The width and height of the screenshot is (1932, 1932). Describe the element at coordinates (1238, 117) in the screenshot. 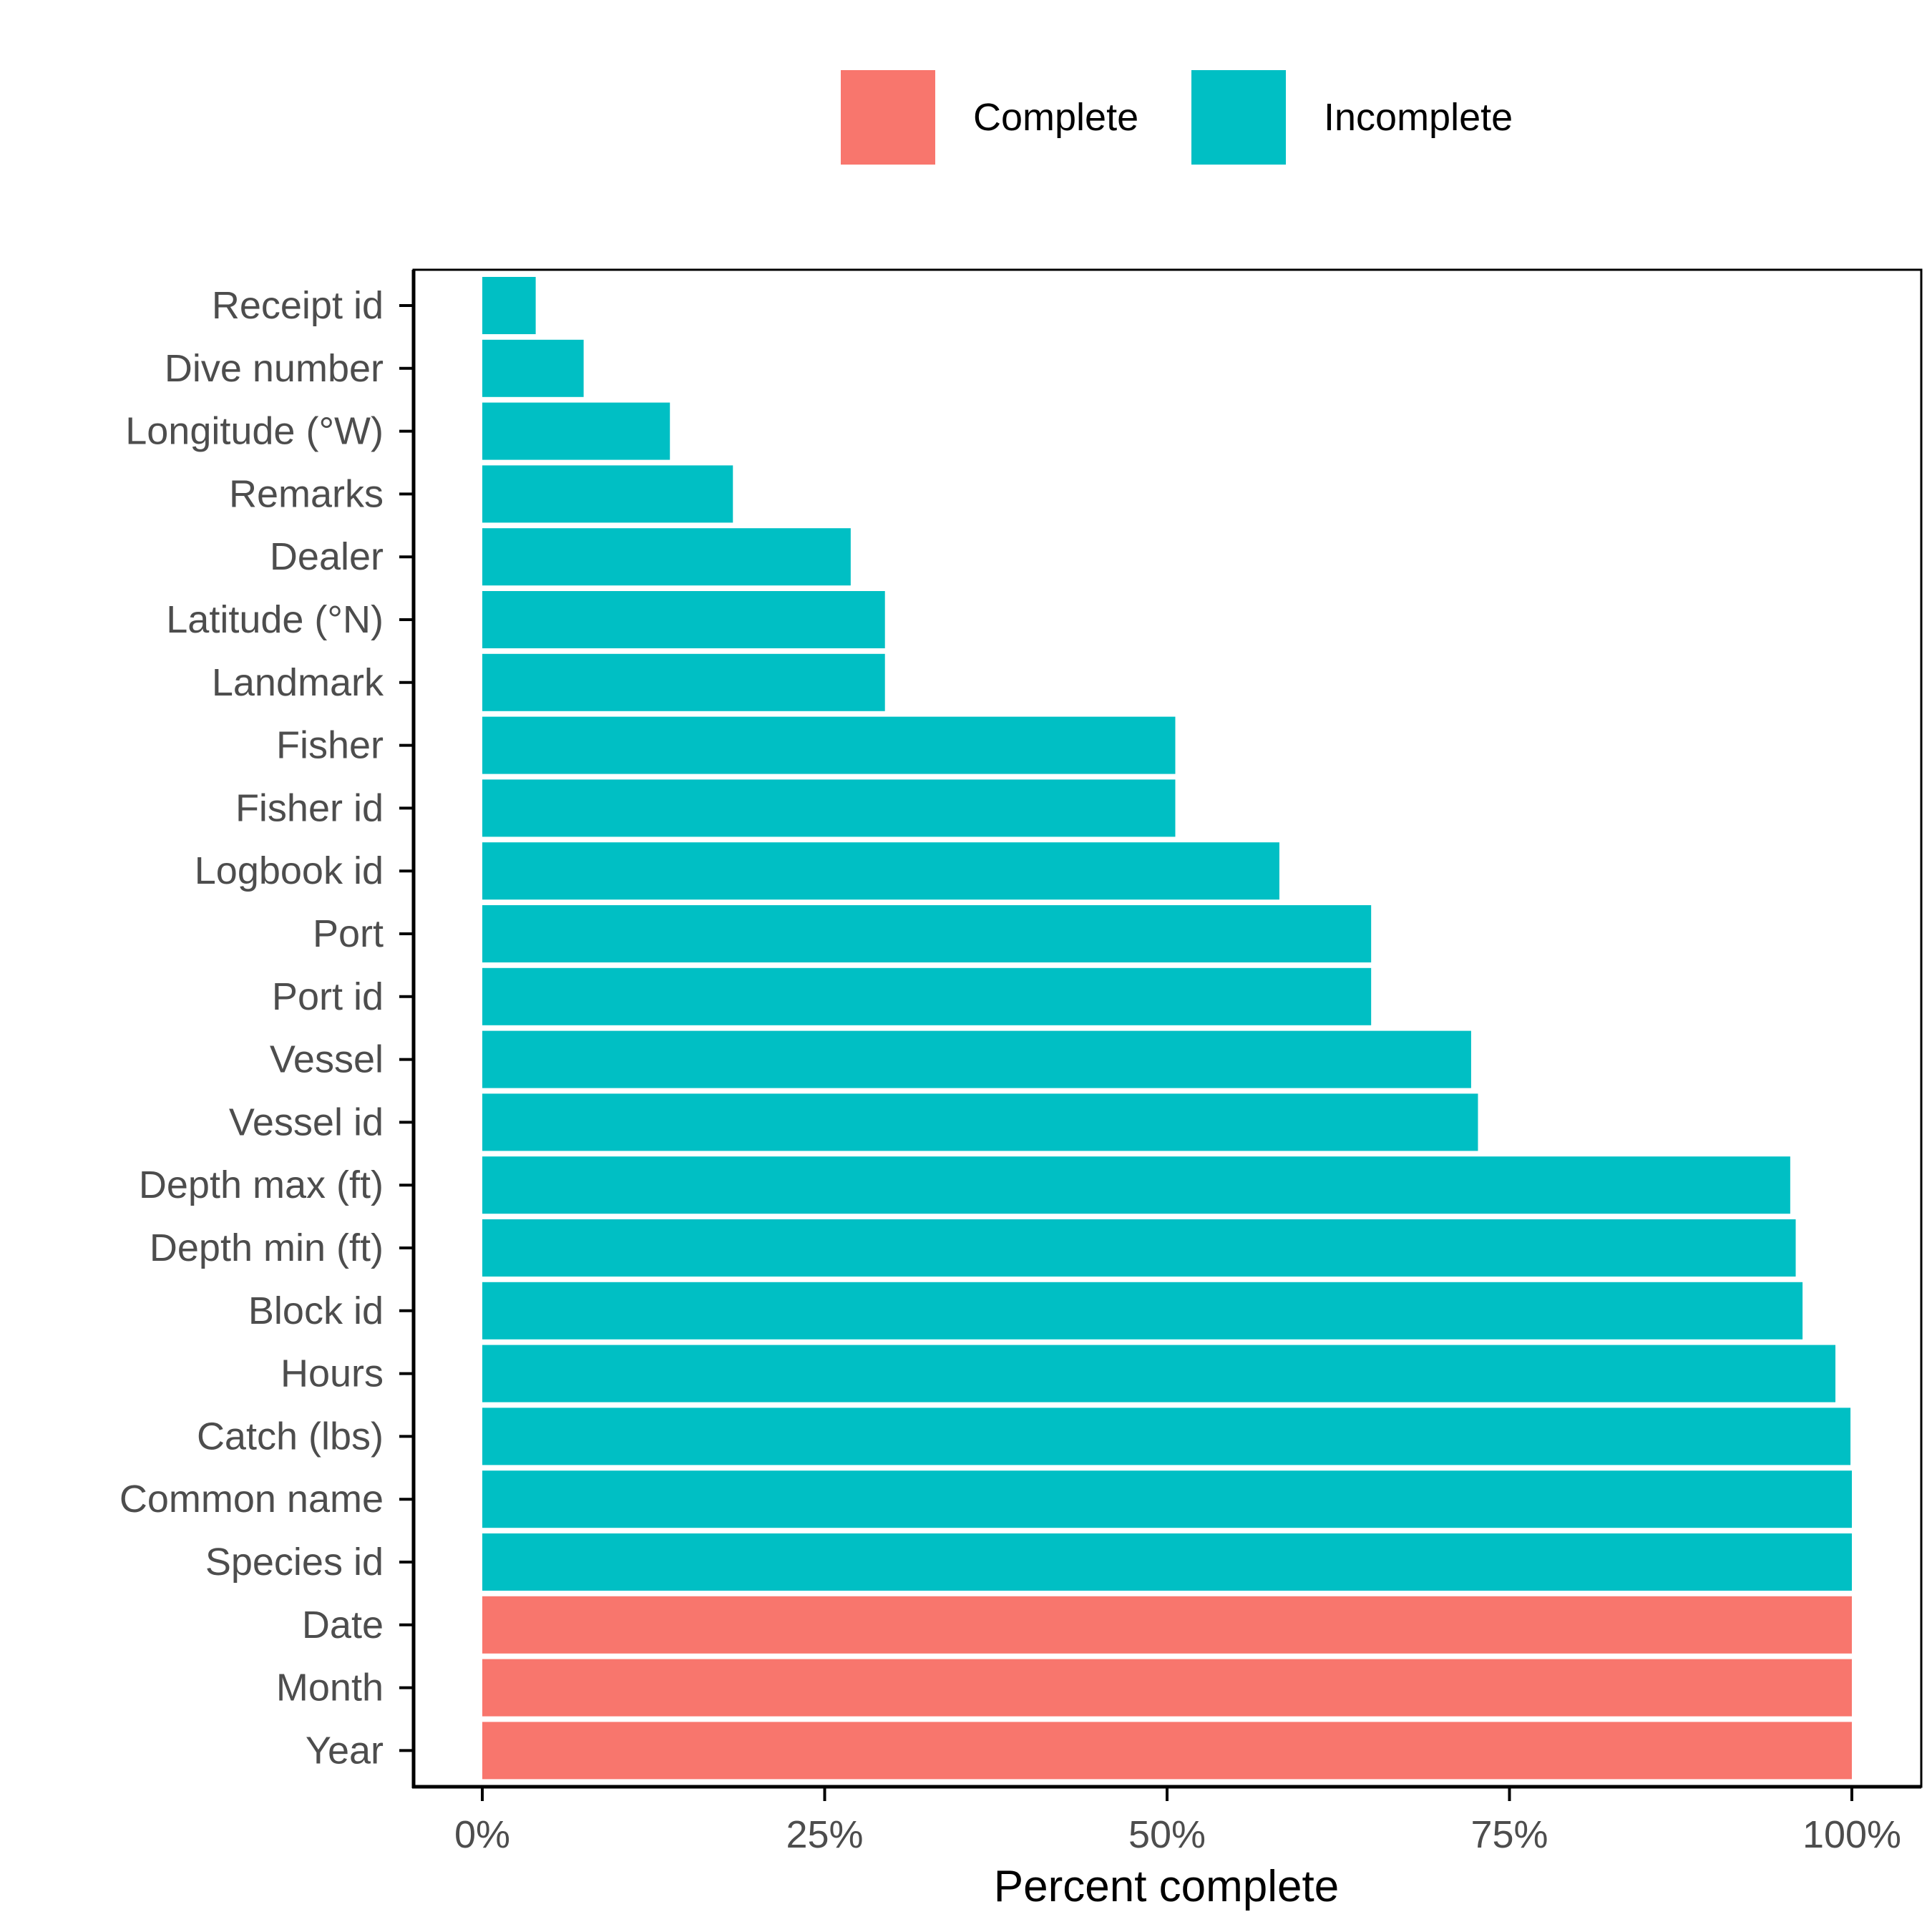

I see `legend-key-incomplete` at that location.